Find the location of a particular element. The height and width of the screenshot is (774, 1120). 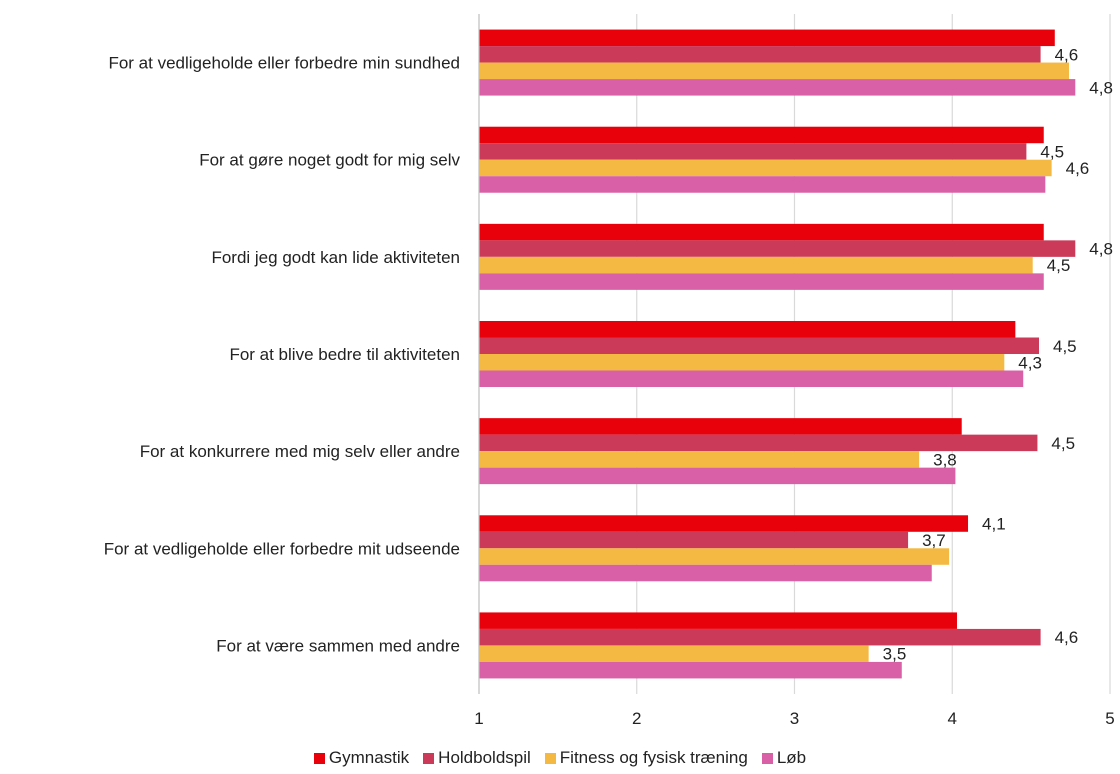

x-tick-label: 1 is located at coordinates (478, 718).